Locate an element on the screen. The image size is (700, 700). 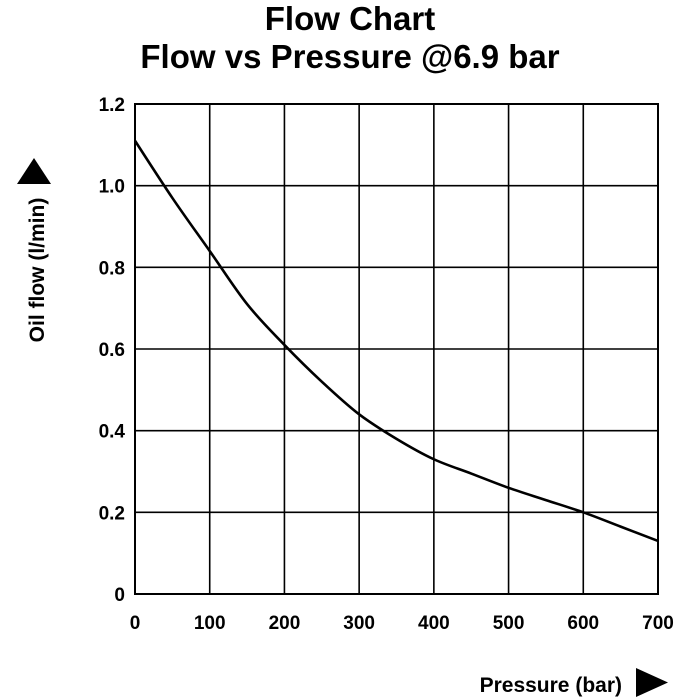
chart-subtitle: Flow vs Pressure @6.9 bar is located at coordinates (350, 56).